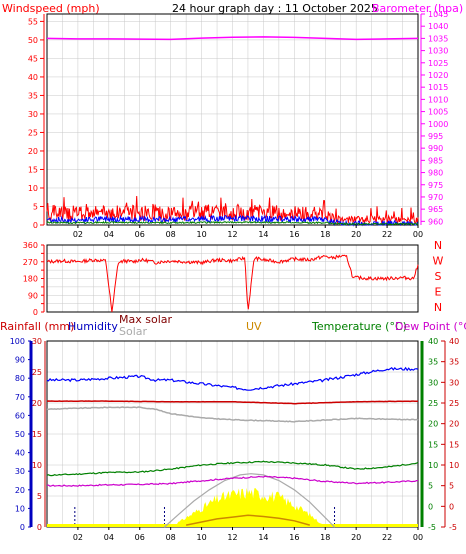  What do you see at coordinates (51, 8) in the screenshot?
I see `windspeed-axis-title: Windspeed (mph)` at bounding box center [51, 8].